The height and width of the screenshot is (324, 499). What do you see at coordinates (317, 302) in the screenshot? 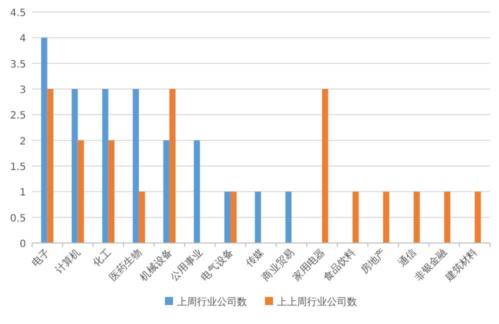
I see `legend-label: 上上周行业公司数` at bounding box center [317, 302].